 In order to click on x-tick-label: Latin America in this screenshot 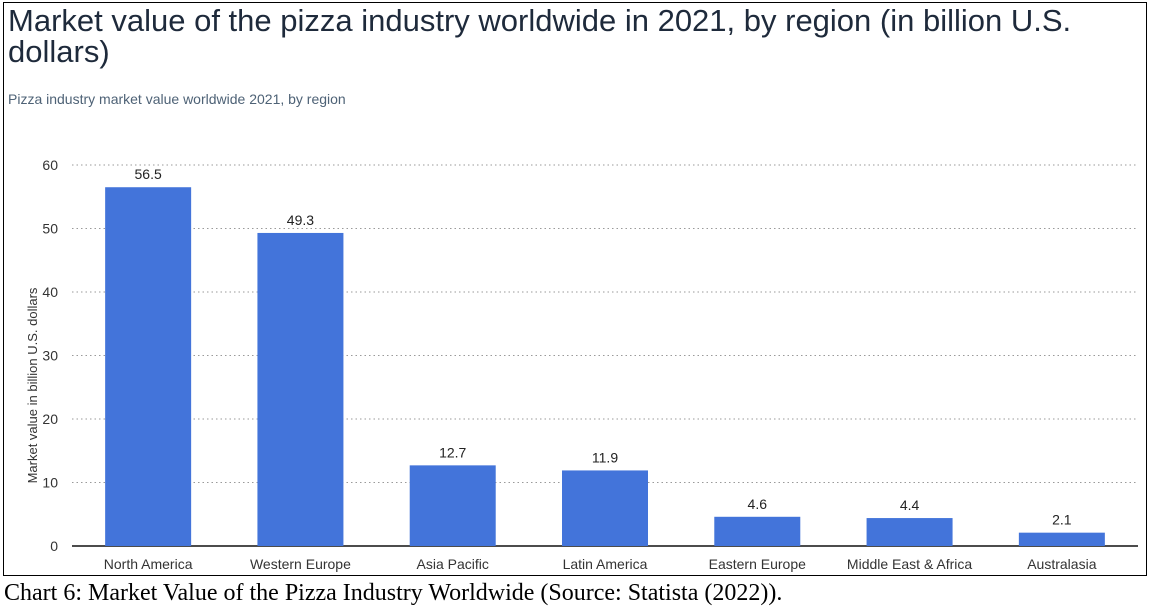, I will do `click(605, 564)`.